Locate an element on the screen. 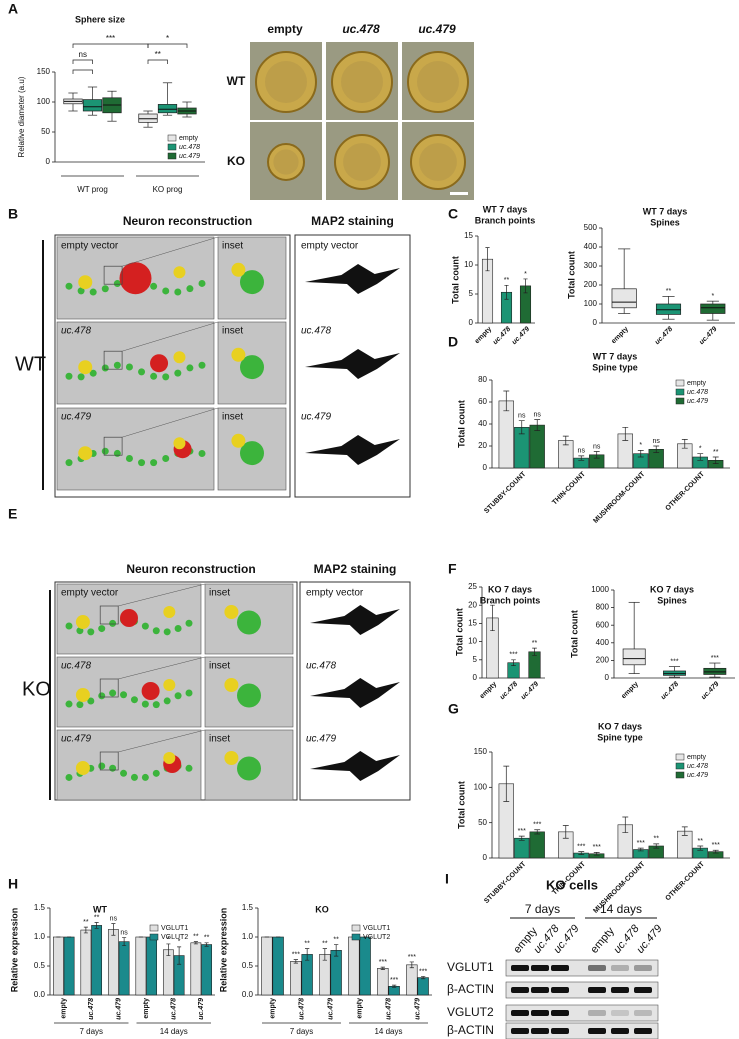 The height and width of the screenshot is (1039, 739). y-tick-label: 400 is located at coordinates (591, 246).